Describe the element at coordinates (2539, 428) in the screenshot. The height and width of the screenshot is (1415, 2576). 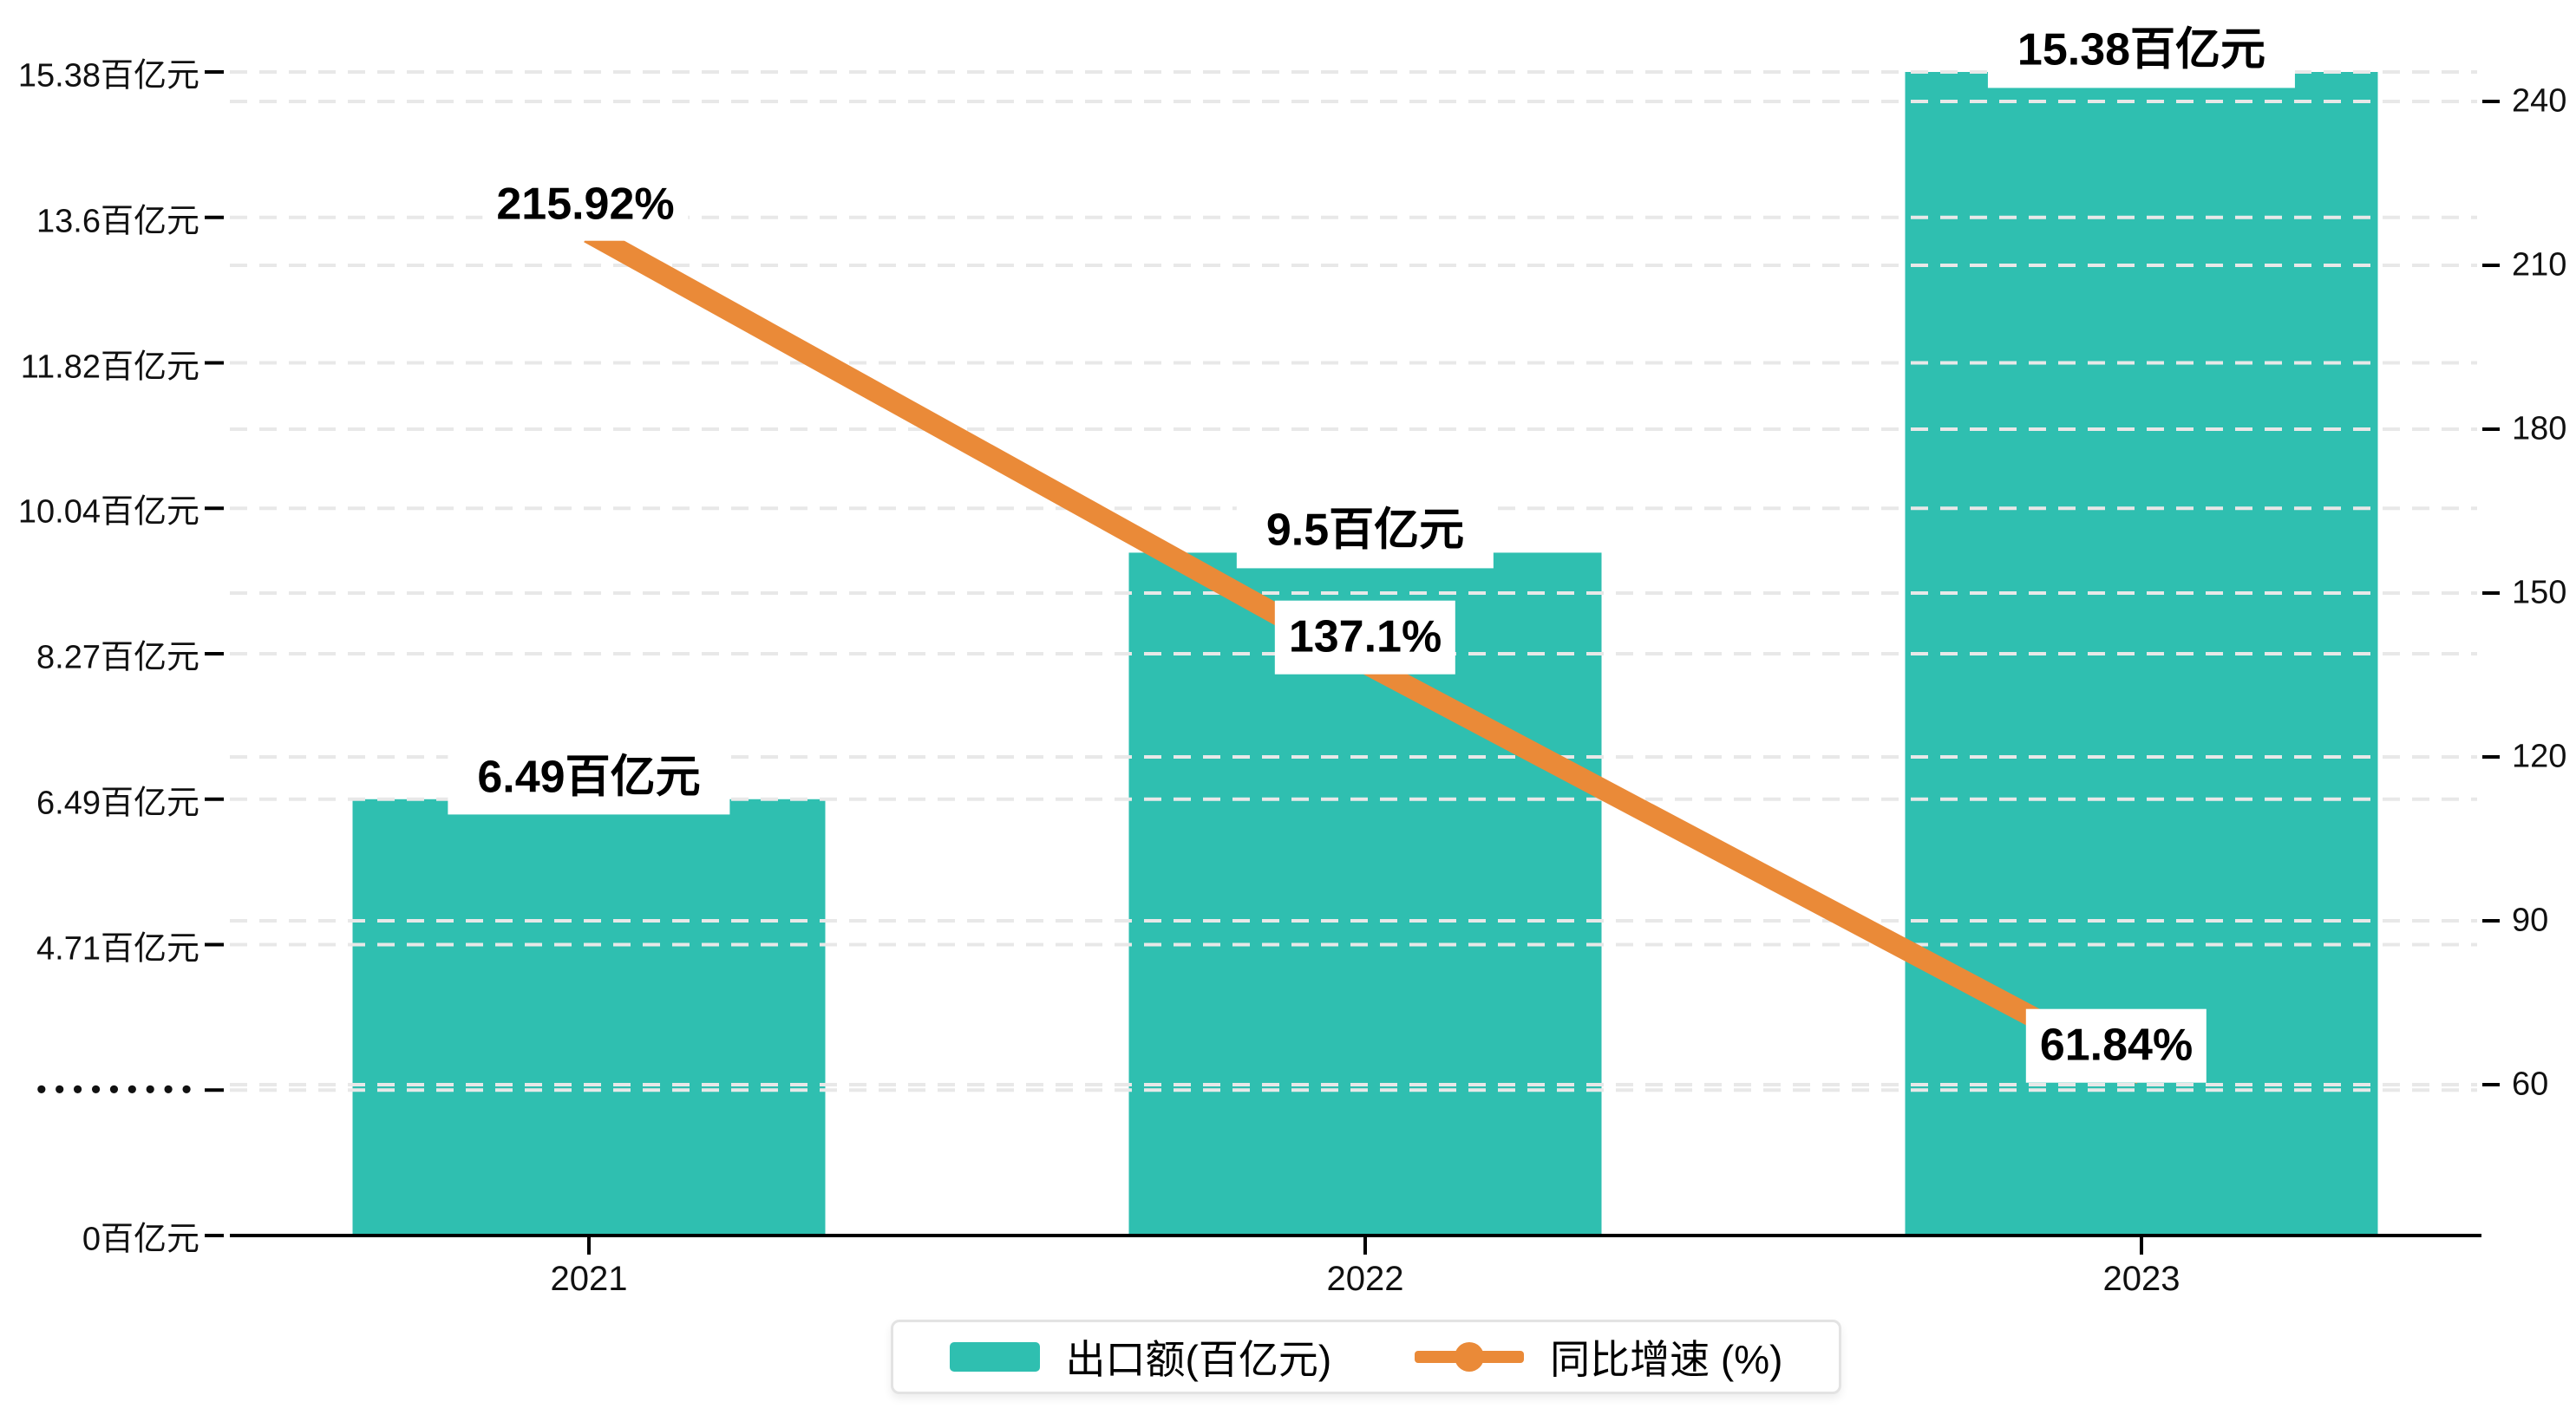
I see `right-axis-tick-label: 180` at that location.